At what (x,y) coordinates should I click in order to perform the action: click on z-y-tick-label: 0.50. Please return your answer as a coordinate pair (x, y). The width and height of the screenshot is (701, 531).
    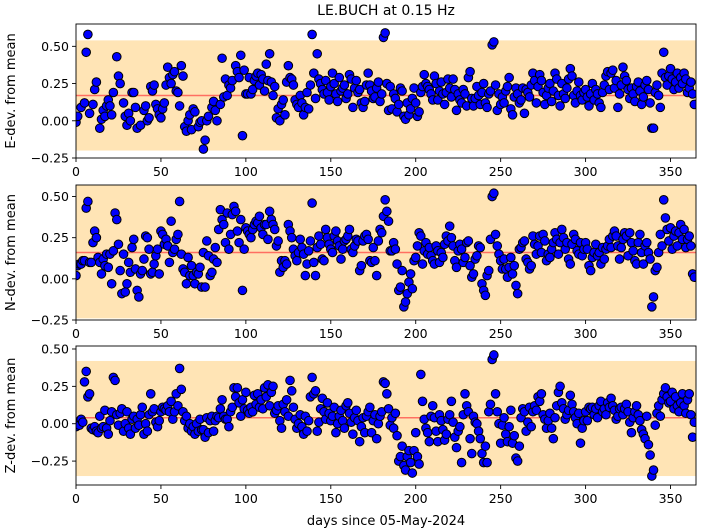
    Looking at the image, I should click on (55, 348).